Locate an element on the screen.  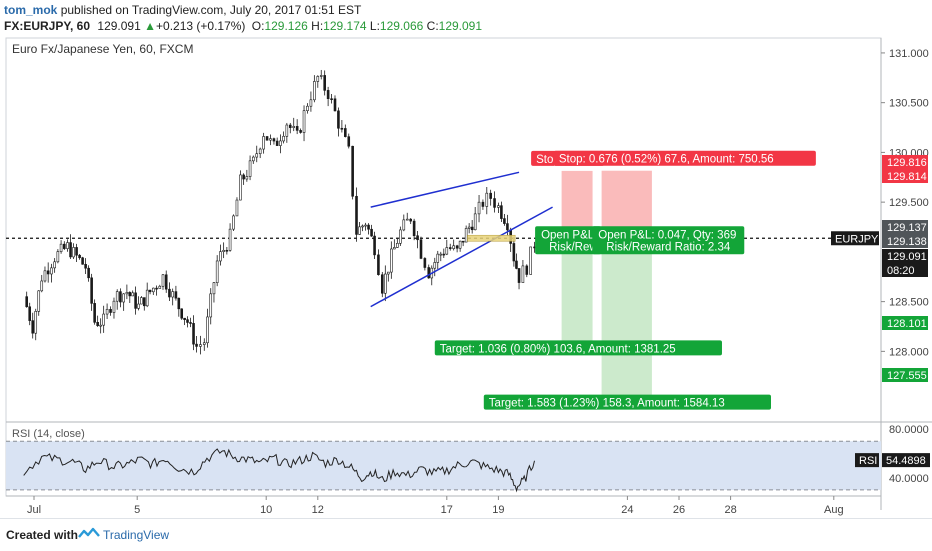
target-label-2-bg is located at coordinates (627, 402).